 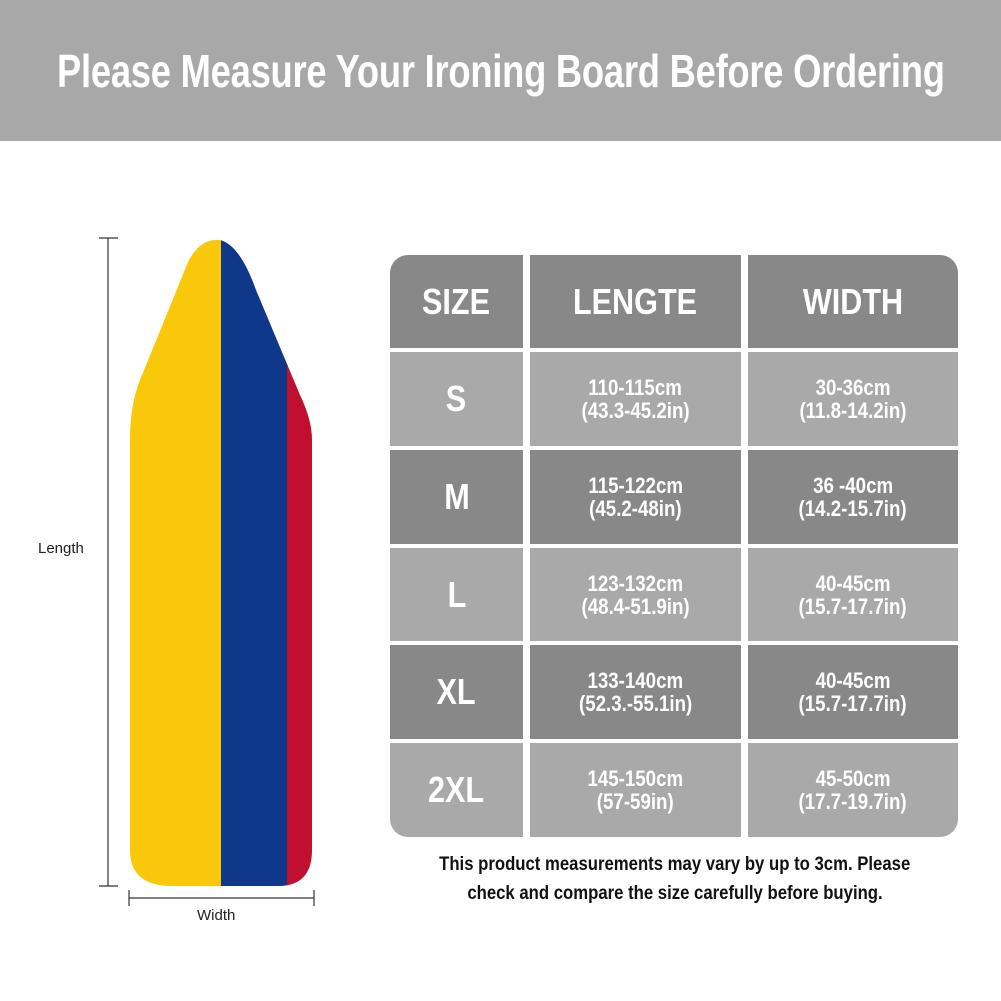 What do you see at coordinates (456, 790) in the screenshot?
I see `size-cell: 2XL` at bounding box center [456, 790].